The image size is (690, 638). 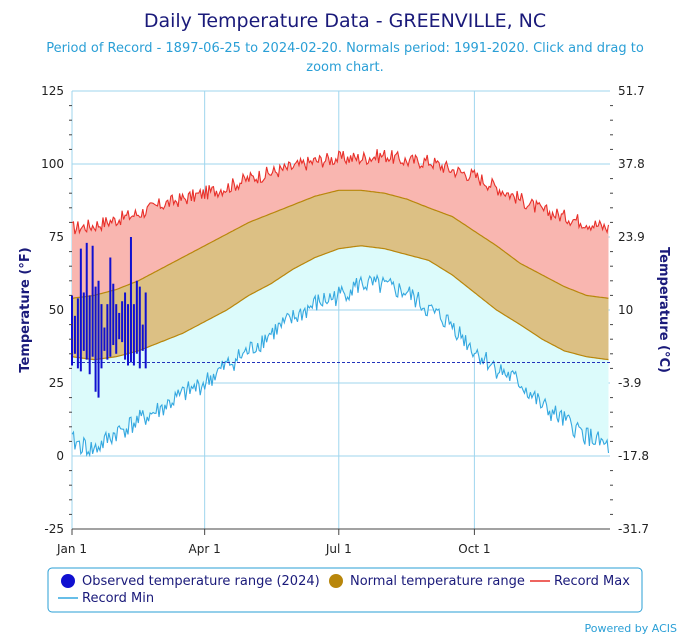 I want to click on legend-label: Record Min, so click(x=118, y=598).